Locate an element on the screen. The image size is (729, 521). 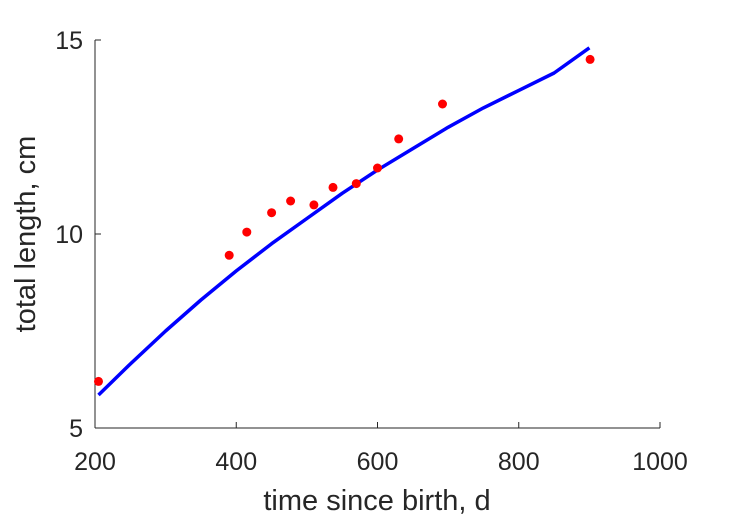
x-tick-label: 600 is located at coordinates (378, 462).